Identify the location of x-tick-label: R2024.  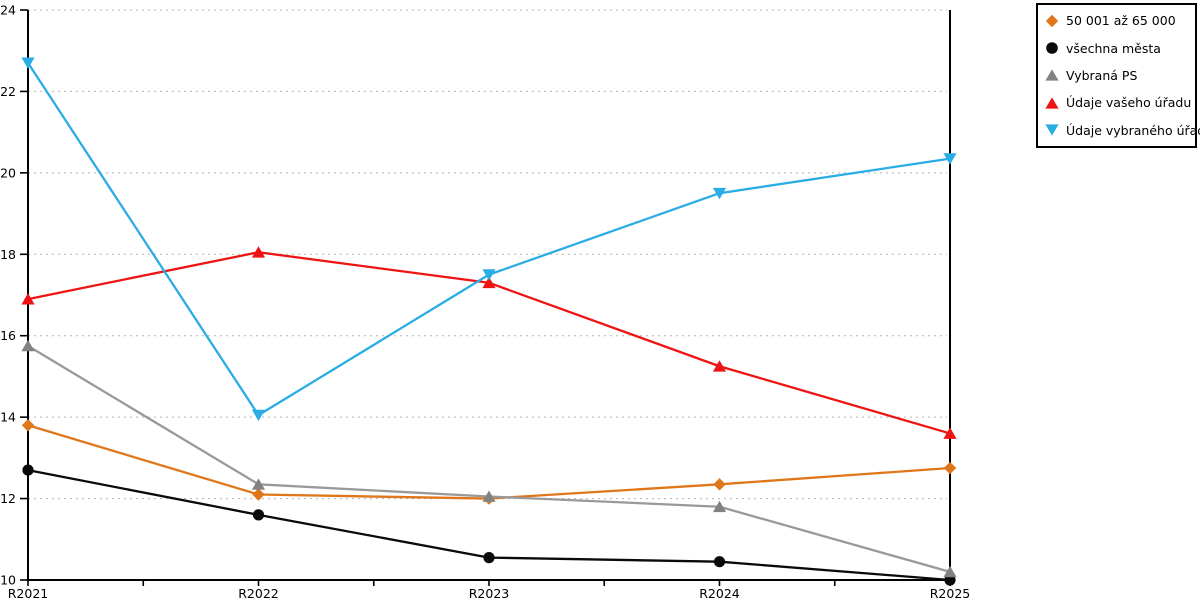
(719, 593).